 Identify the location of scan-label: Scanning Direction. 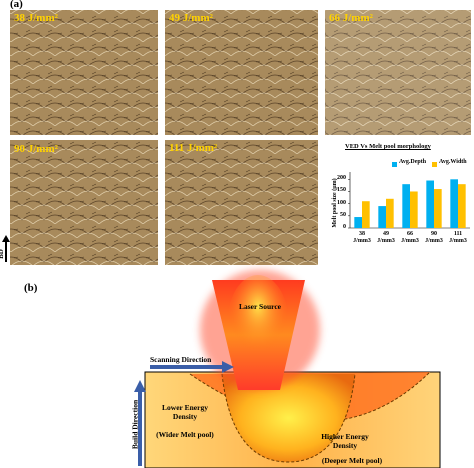
(181, 359).